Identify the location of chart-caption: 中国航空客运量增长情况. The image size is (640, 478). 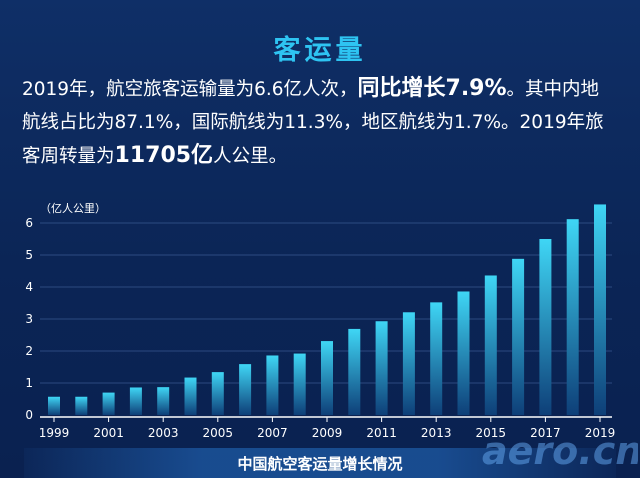
(320, 464).